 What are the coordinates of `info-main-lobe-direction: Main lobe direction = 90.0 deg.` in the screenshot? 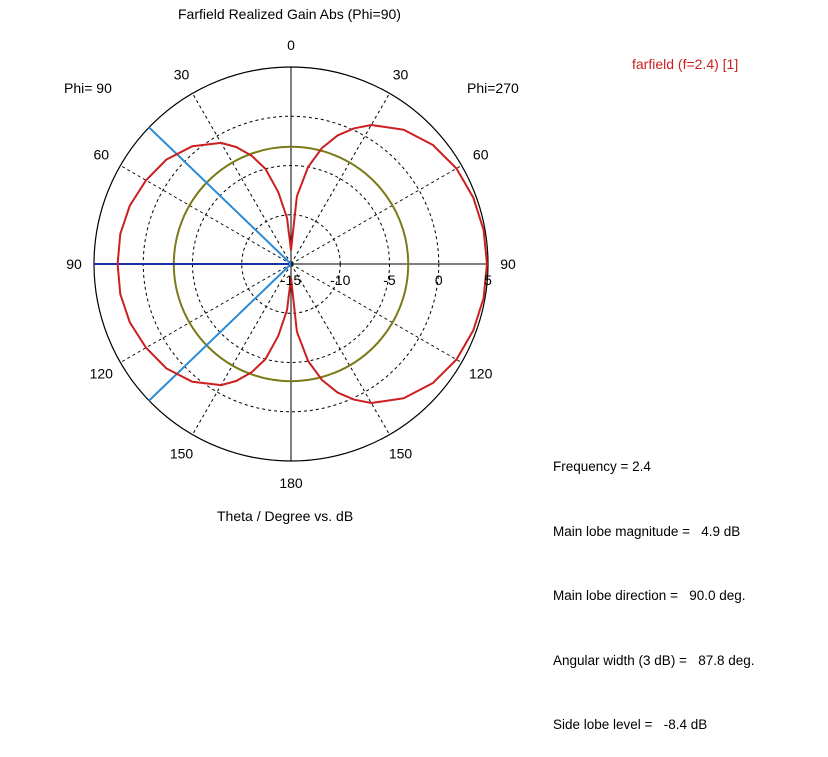 It's located at (649, 595).